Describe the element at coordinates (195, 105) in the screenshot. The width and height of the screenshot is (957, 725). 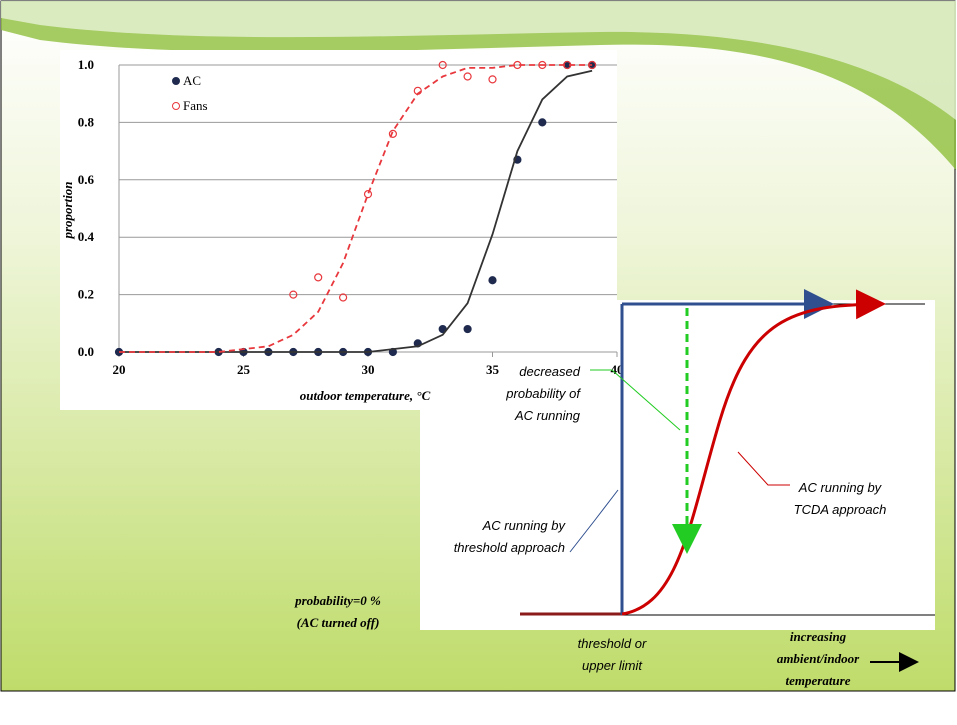
I see `legend-label: Fans` at that location.